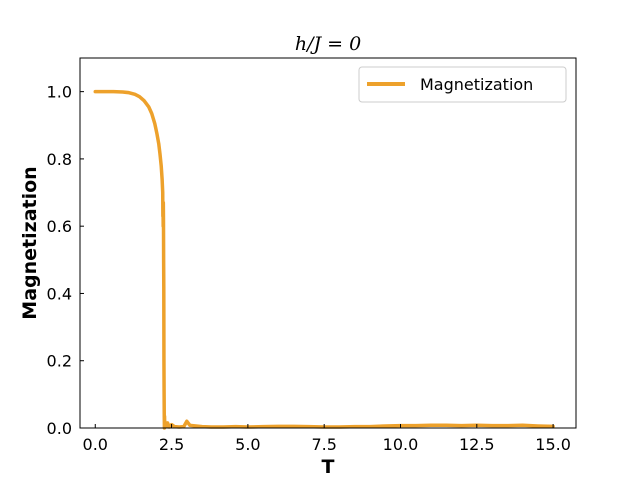 The image size is (640, 480). I want to click on y-tick-label: 0.0, so click(59, 428).